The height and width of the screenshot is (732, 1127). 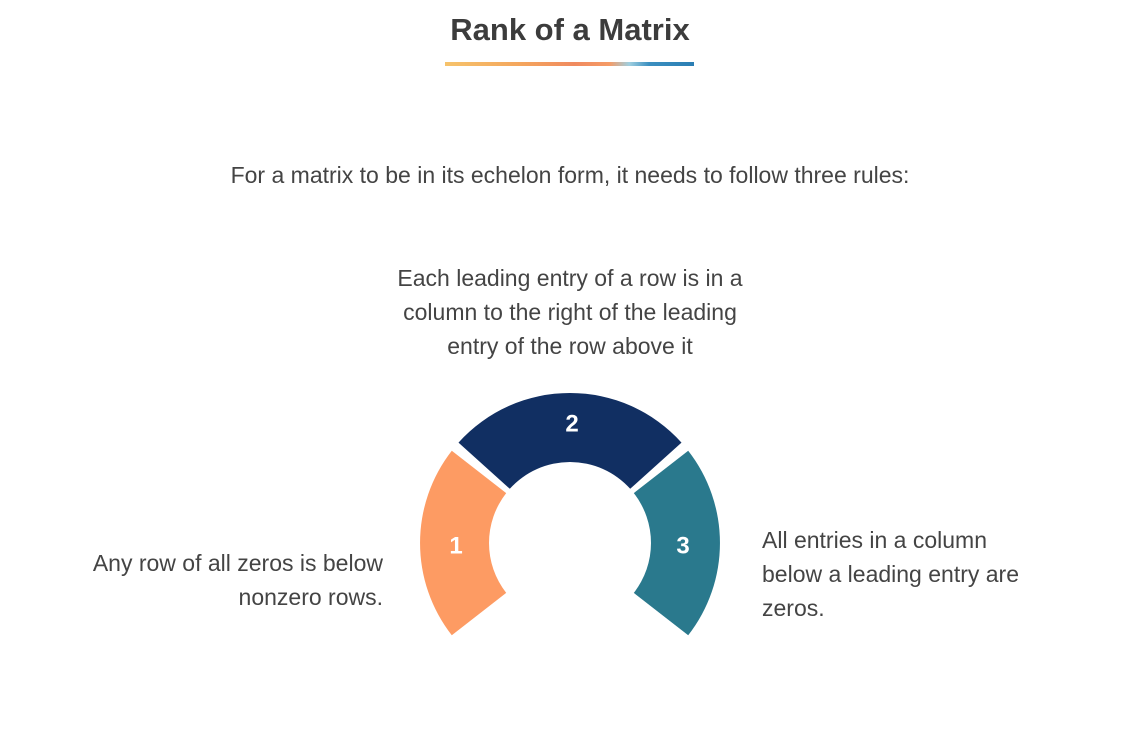 What do you see at coordinates (237, 563) in the screenshot?
I see `rule-1-line-1: Any row of all zeros is below` at bounding box center [237, 563].